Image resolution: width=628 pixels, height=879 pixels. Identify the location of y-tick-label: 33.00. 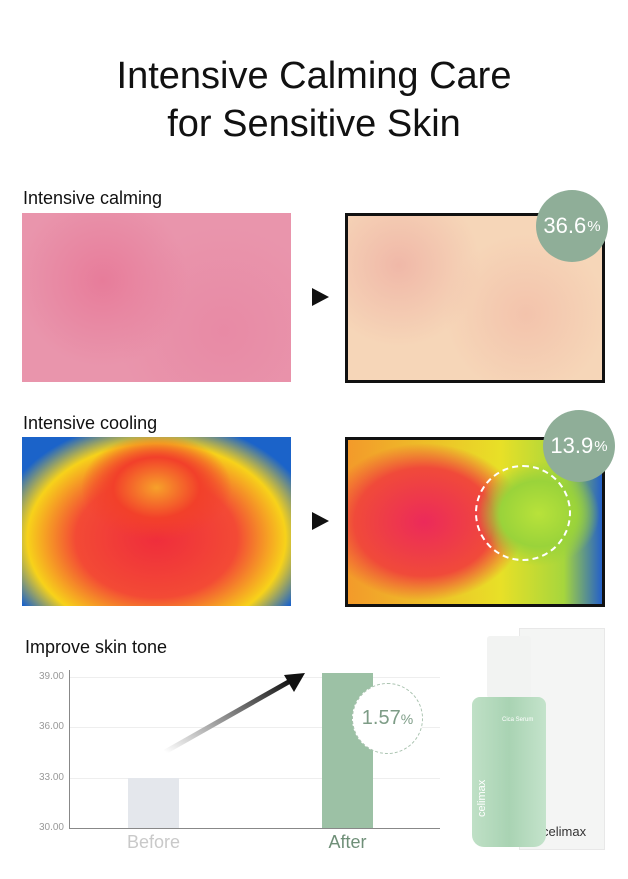
(51, 777).